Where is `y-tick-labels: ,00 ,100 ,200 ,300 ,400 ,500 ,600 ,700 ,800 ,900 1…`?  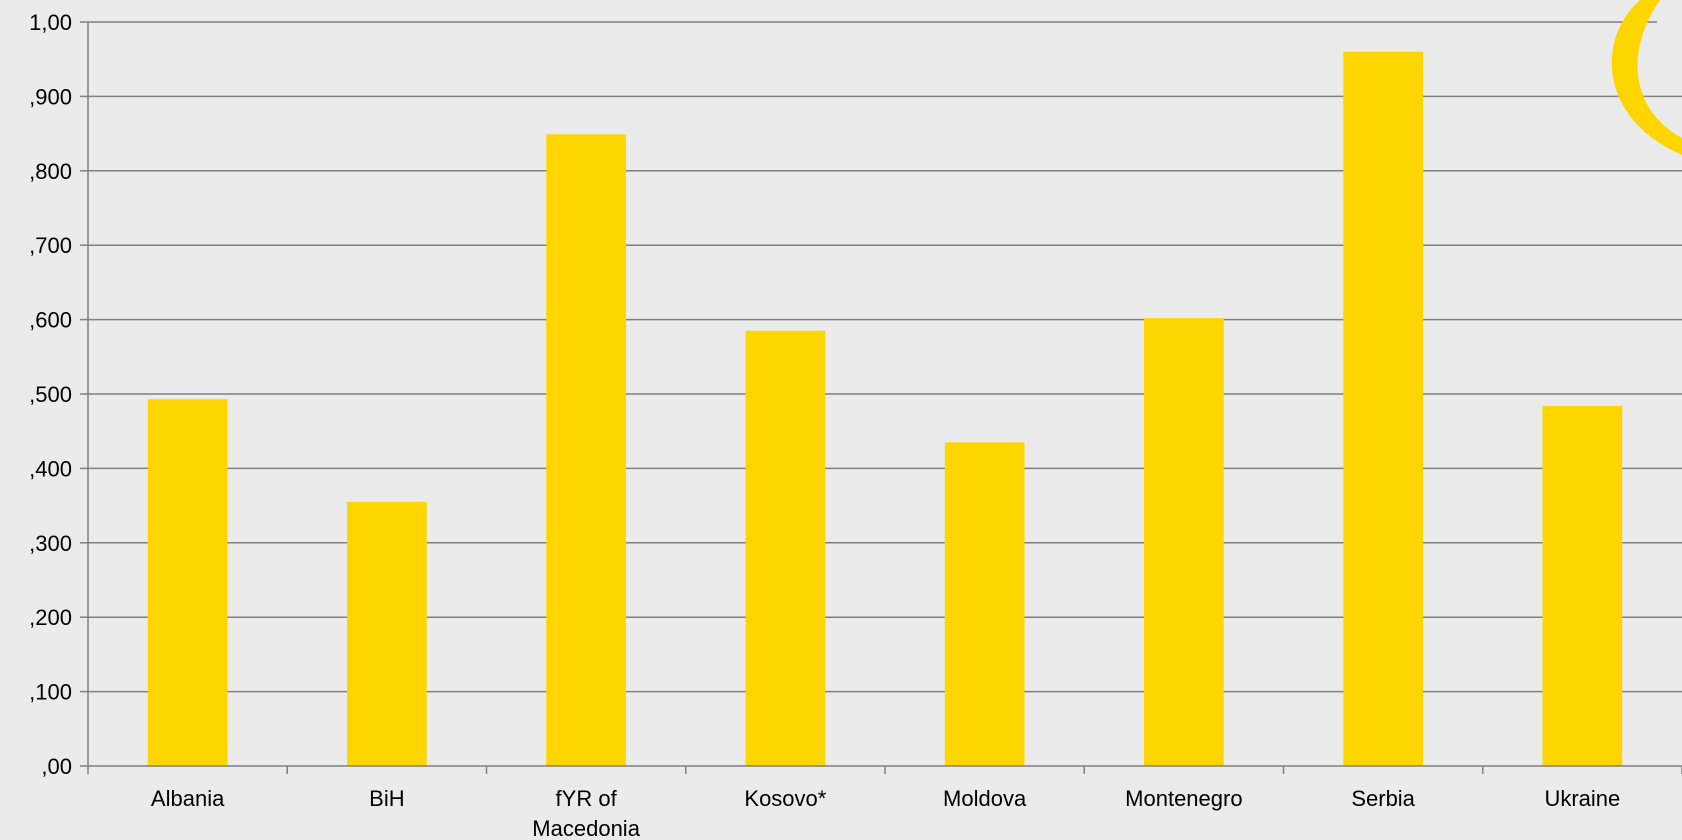
y-tick-labels: ,00 ,100 ,200 ,300 ,400 ,500 ,600 ,700 ,800 ,900 1… is located at coordinates (50, 394).